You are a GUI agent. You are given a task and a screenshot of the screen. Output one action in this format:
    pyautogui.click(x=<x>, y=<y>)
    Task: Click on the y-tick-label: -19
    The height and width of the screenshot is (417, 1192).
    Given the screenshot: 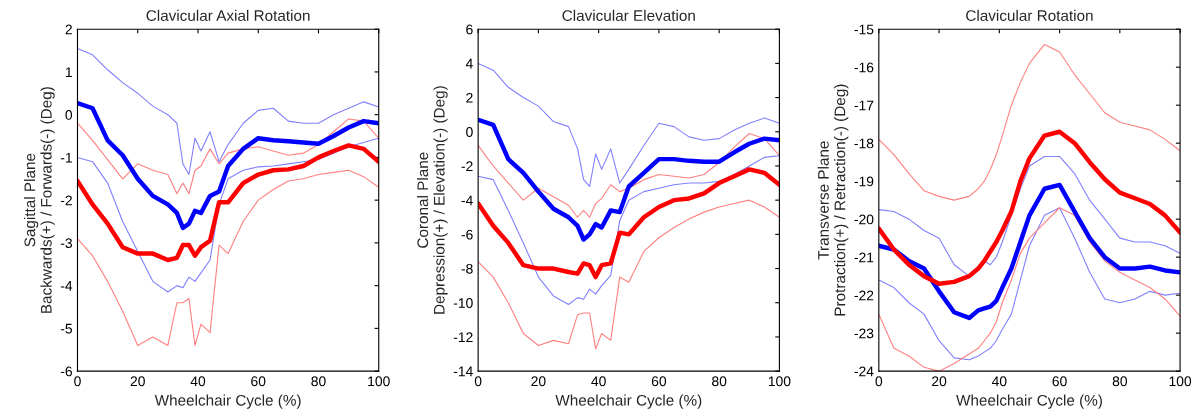 What is the action you would take?
    pyautogui.click(x=864, y=181)
    